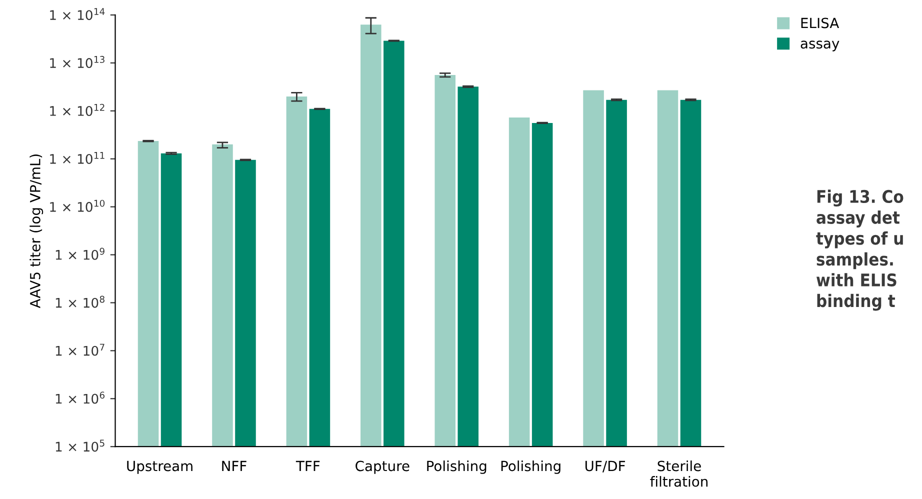 The width and height of the screenshot is (922, 499). What do you see at coordinates (80, 350) in the screenshot?
I see `y-tick-label: 1 × 10$^{7}$` at bounding box center [80, 350].